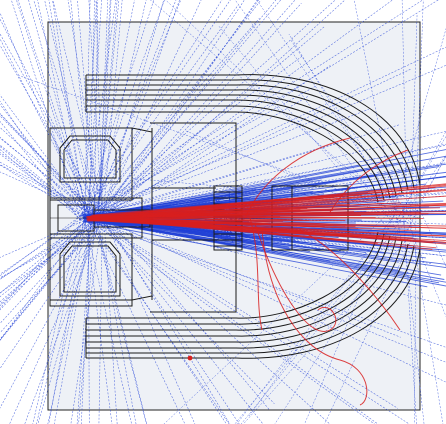  I want to click on end-cap-octagons, so click(91, 217).